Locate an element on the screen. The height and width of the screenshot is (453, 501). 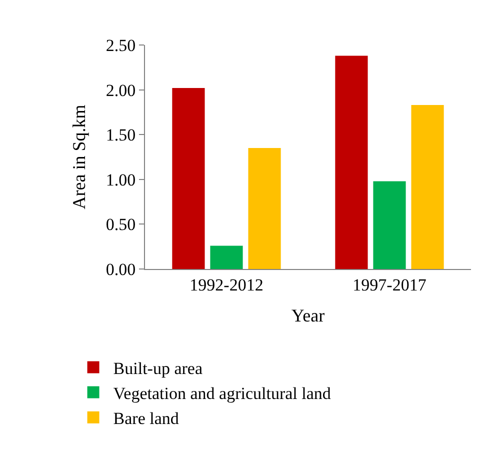
y-tick-label: 2.50 is located at coordinates (121, 45).